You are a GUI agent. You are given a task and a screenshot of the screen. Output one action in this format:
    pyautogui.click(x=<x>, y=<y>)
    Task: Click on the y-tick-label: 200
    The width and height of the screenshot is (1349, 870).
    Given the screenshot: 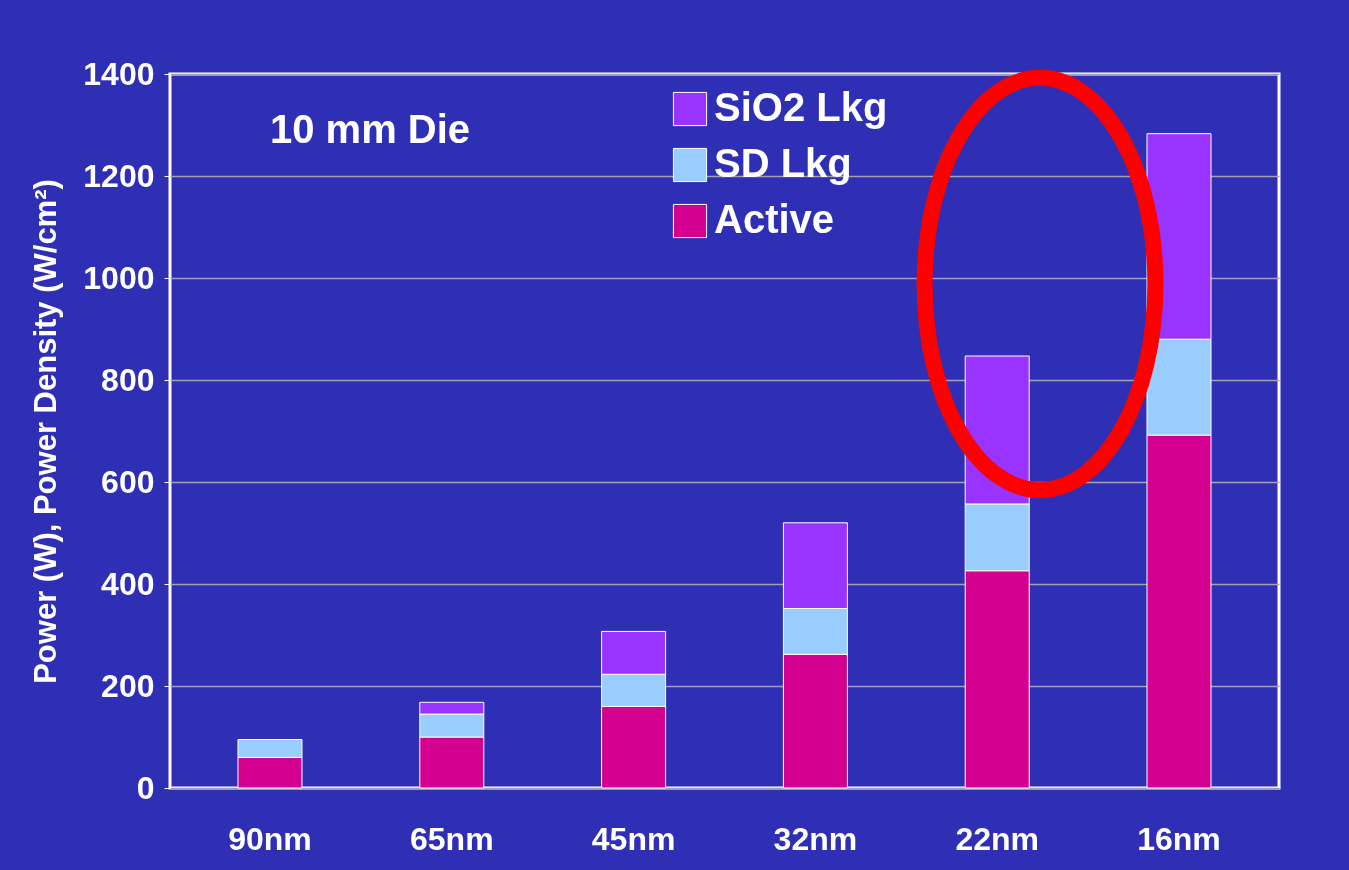 What is the action you would take?
    pyautogui.click(x=128, y=685)
    